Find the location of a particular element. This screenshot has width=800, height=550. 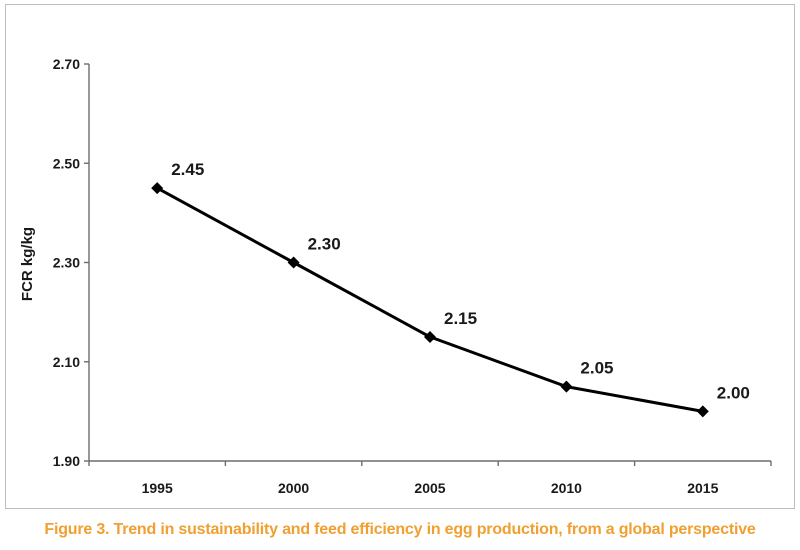

data-label: 2.15 is located at coordinates (460, 318).